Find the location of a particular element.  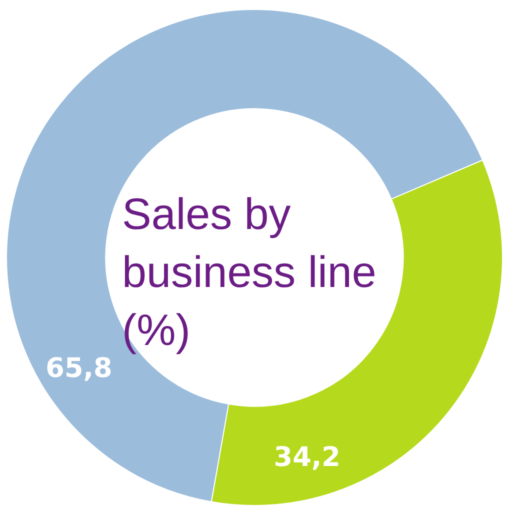

data-label: 34,2 is located at coordinates (307, 458).